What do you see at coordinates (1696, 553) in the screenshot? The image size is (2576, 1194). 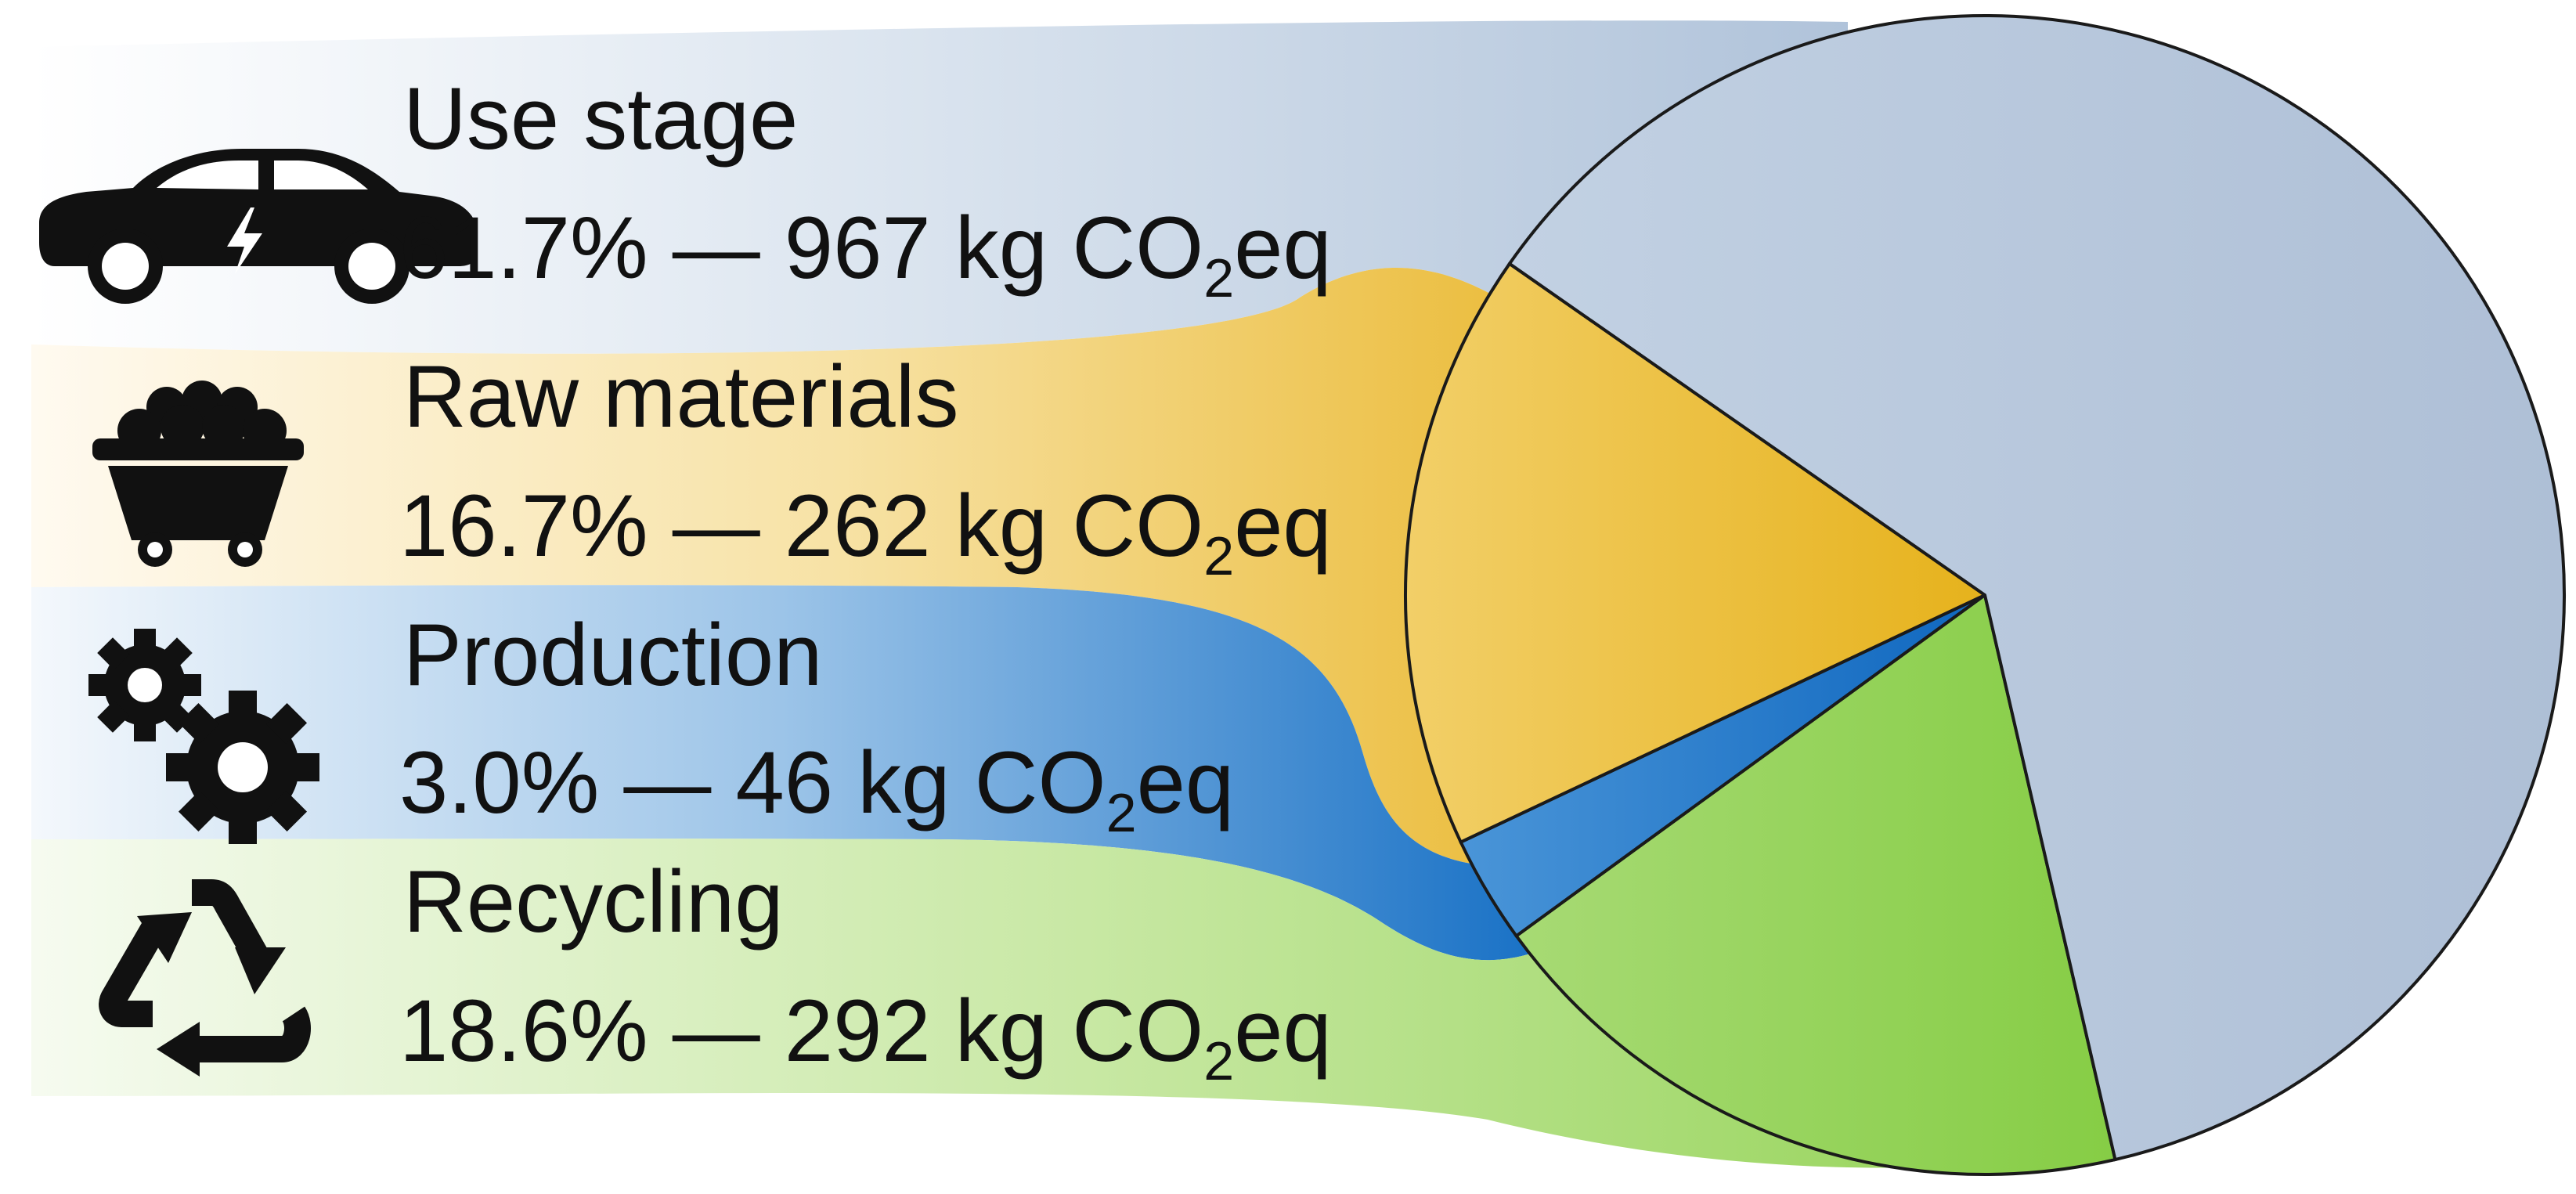 I see `pie-slice-raw` at bounding box center [1696, 553].